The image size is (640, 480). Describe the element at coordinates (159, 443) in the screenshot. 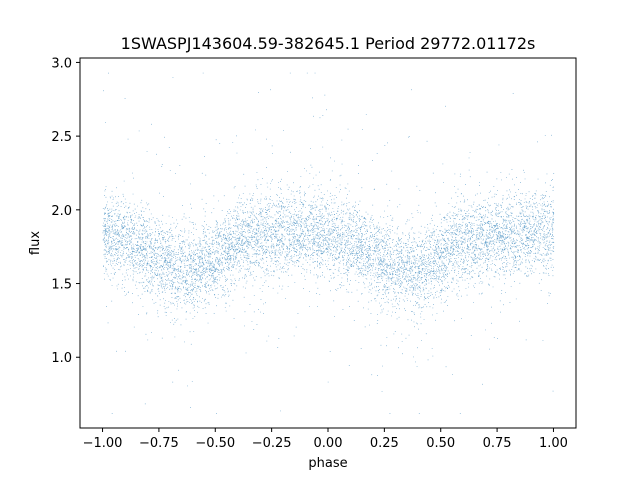

I see `x-tick-label: −0.75` at that location.